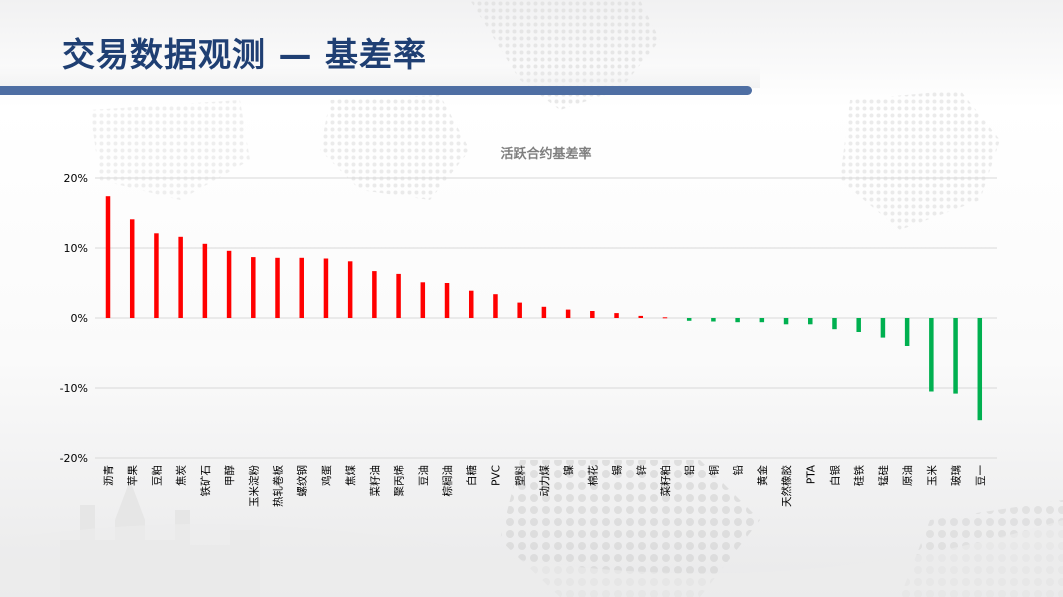  What do you see at coordinates (714, 470) in the screenshot?
I see `x-tick-label: 铜` at bounding box center [714, 470].